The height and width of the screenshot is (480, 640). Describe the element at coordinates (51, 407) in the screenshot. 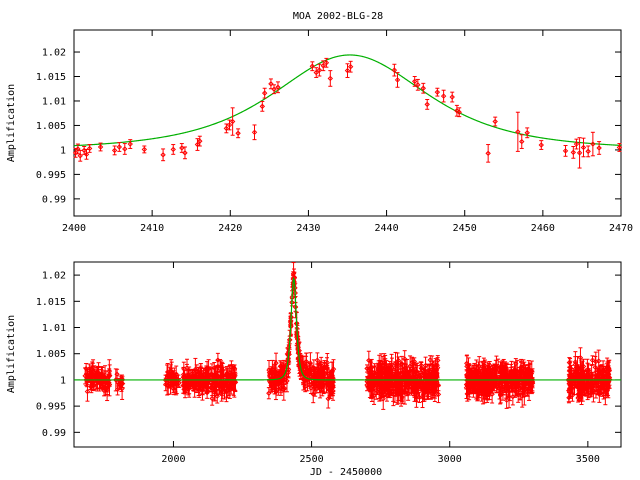

I see `bottom-ytick-label: 0.995` at that location.